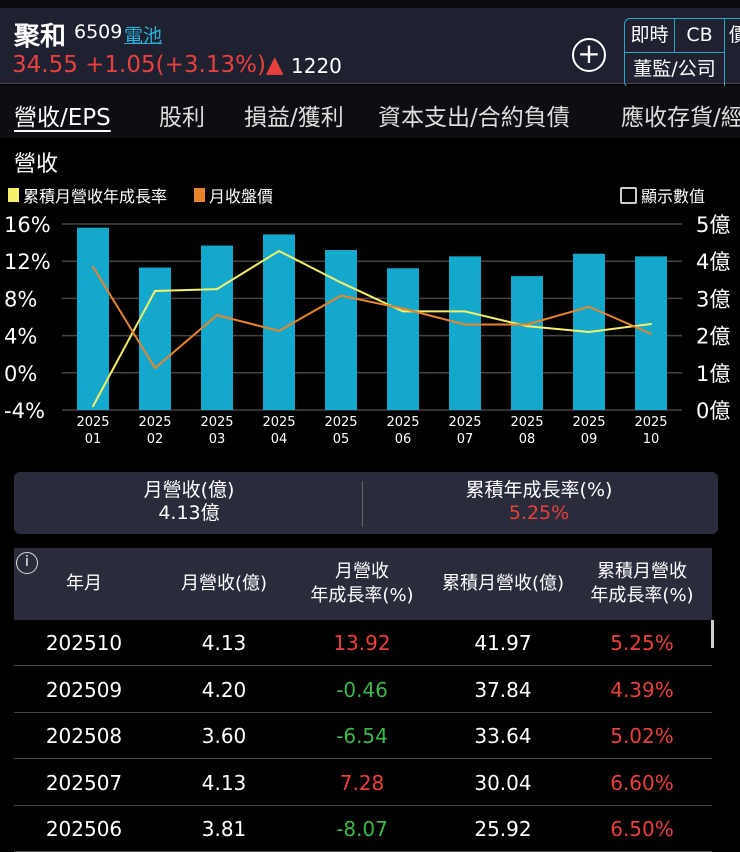 This screenshot has width=740, height=852. What do you see at coordinates (642, 689) in the screenshot?
I see `table-cell: 4.39%` at bounding box center [642, 689].